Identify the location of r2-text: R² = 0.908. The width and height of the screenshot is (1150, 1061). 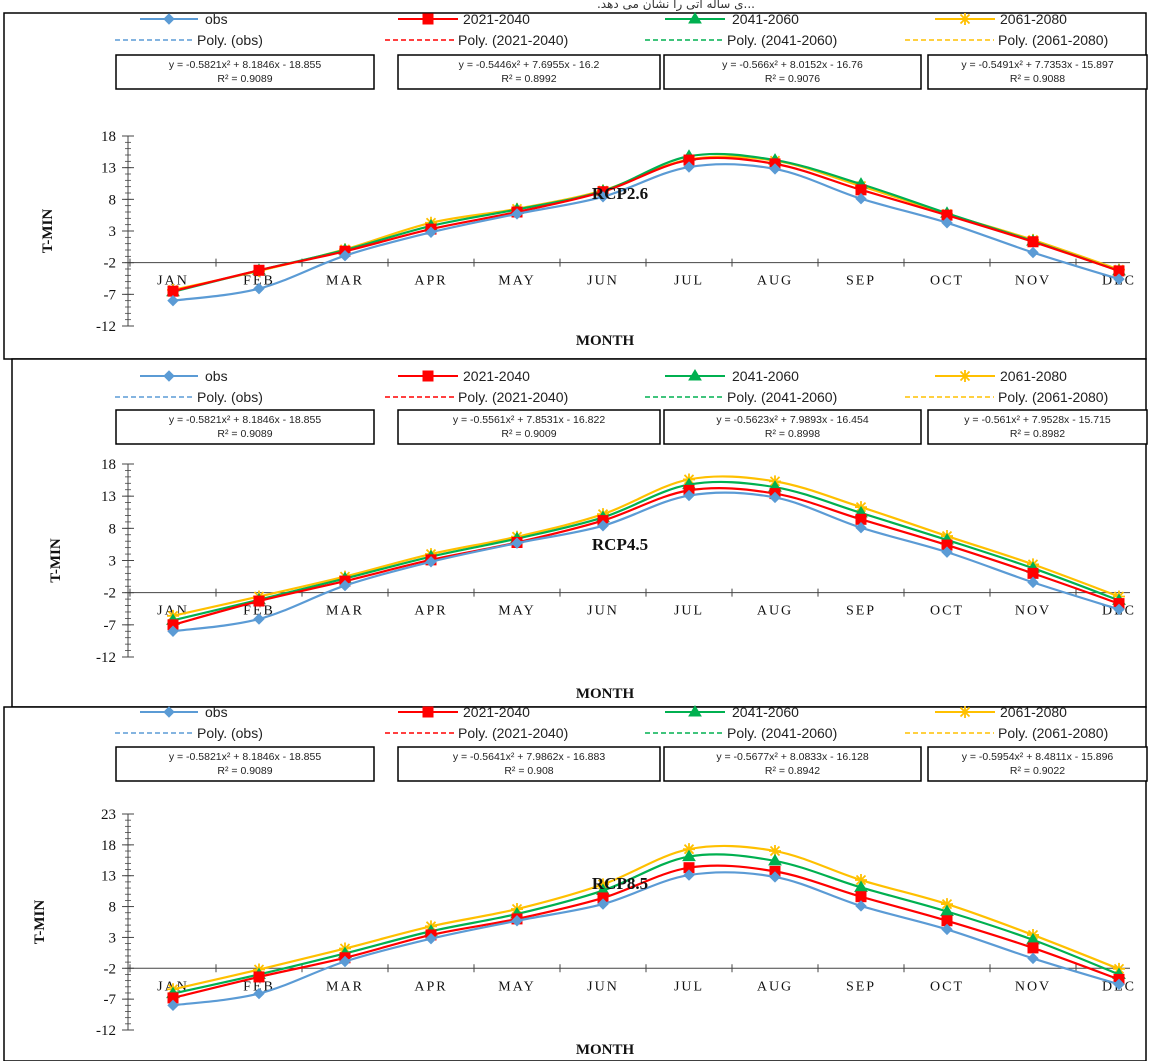
(528, 771).